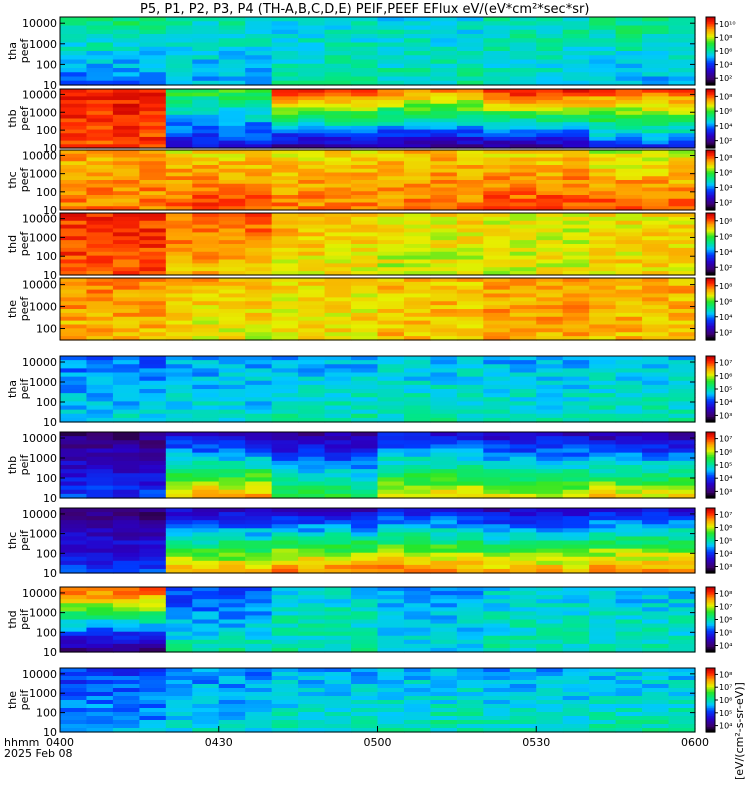  Describe the element at coordinates (46, 130) in the screenshot. I see `y-tick-label: 100` at that location.